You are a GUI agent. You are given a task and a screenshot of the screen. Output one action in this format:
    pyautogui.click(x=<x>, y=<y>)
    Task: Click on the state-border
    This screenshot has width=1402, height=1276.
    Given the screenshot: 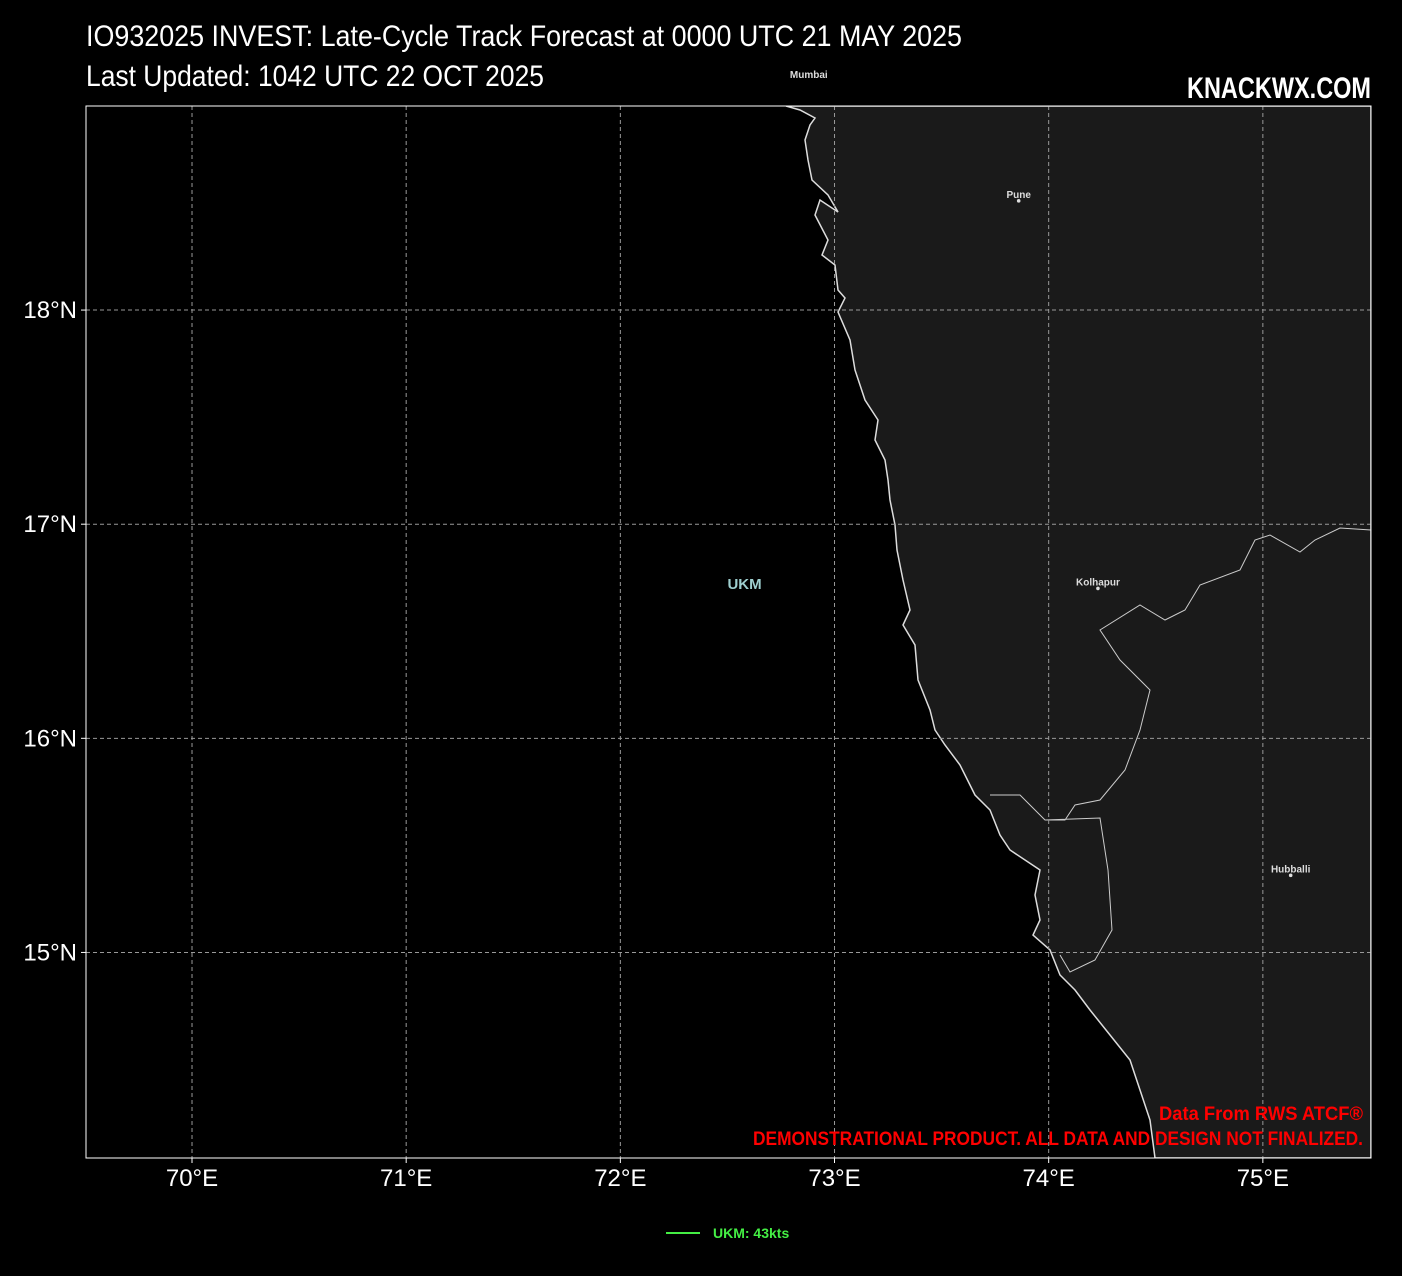 What is the action you would take?
    pyautogui.click(x=1180, y=750)
    